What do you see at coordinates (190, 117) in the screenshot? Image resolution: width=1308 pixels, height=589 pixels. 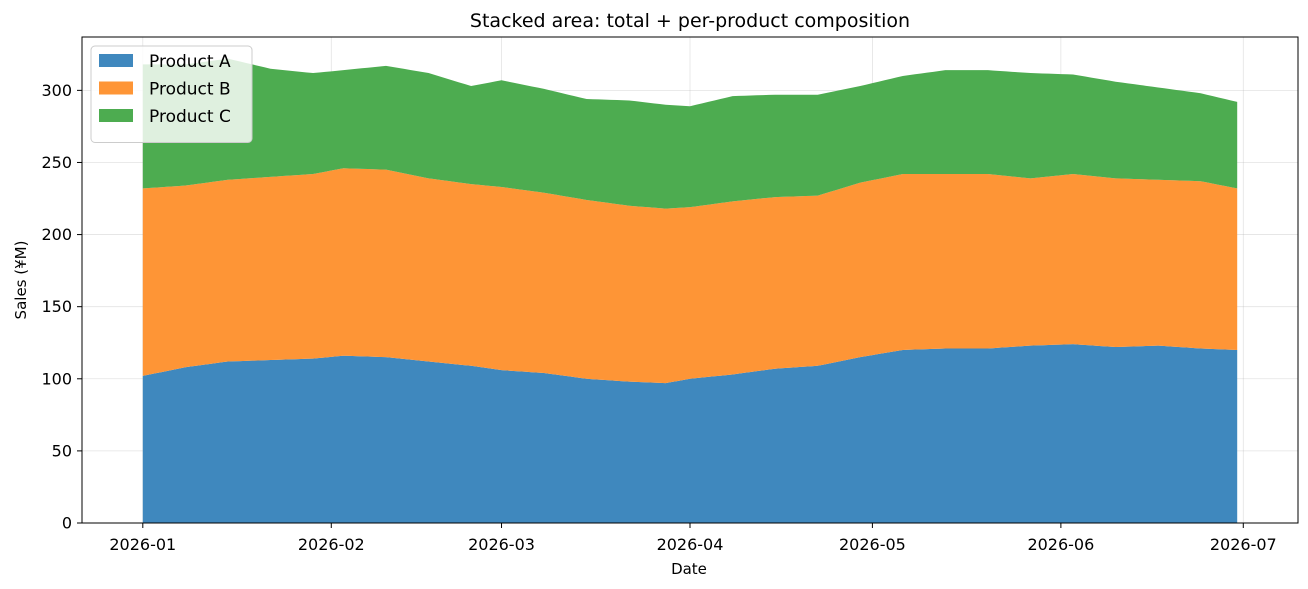 I see `legend-label: Product C` at bounding box center [190, 117].